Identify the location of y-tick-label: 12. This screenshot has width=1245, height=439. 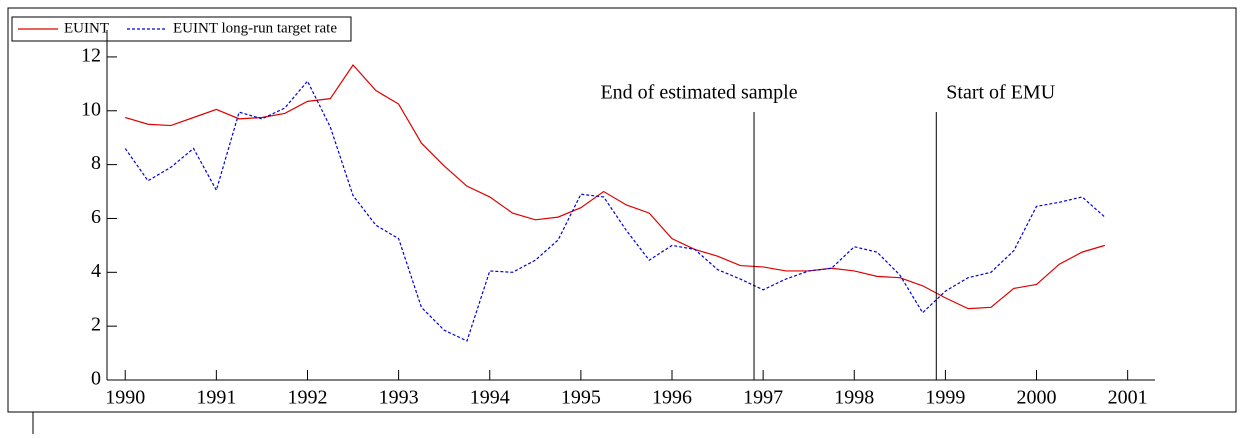
(91, 56).